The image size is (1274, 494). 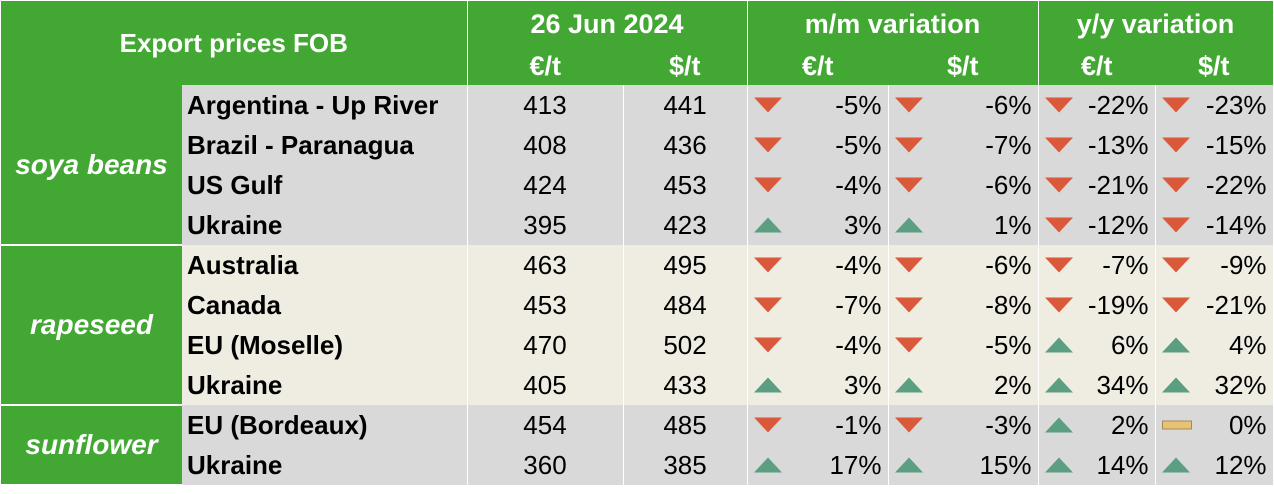 What do you see at coordinates (545, 465) in the screenshot?
I see `price-eur: 360` at bounding box center [545, 465].